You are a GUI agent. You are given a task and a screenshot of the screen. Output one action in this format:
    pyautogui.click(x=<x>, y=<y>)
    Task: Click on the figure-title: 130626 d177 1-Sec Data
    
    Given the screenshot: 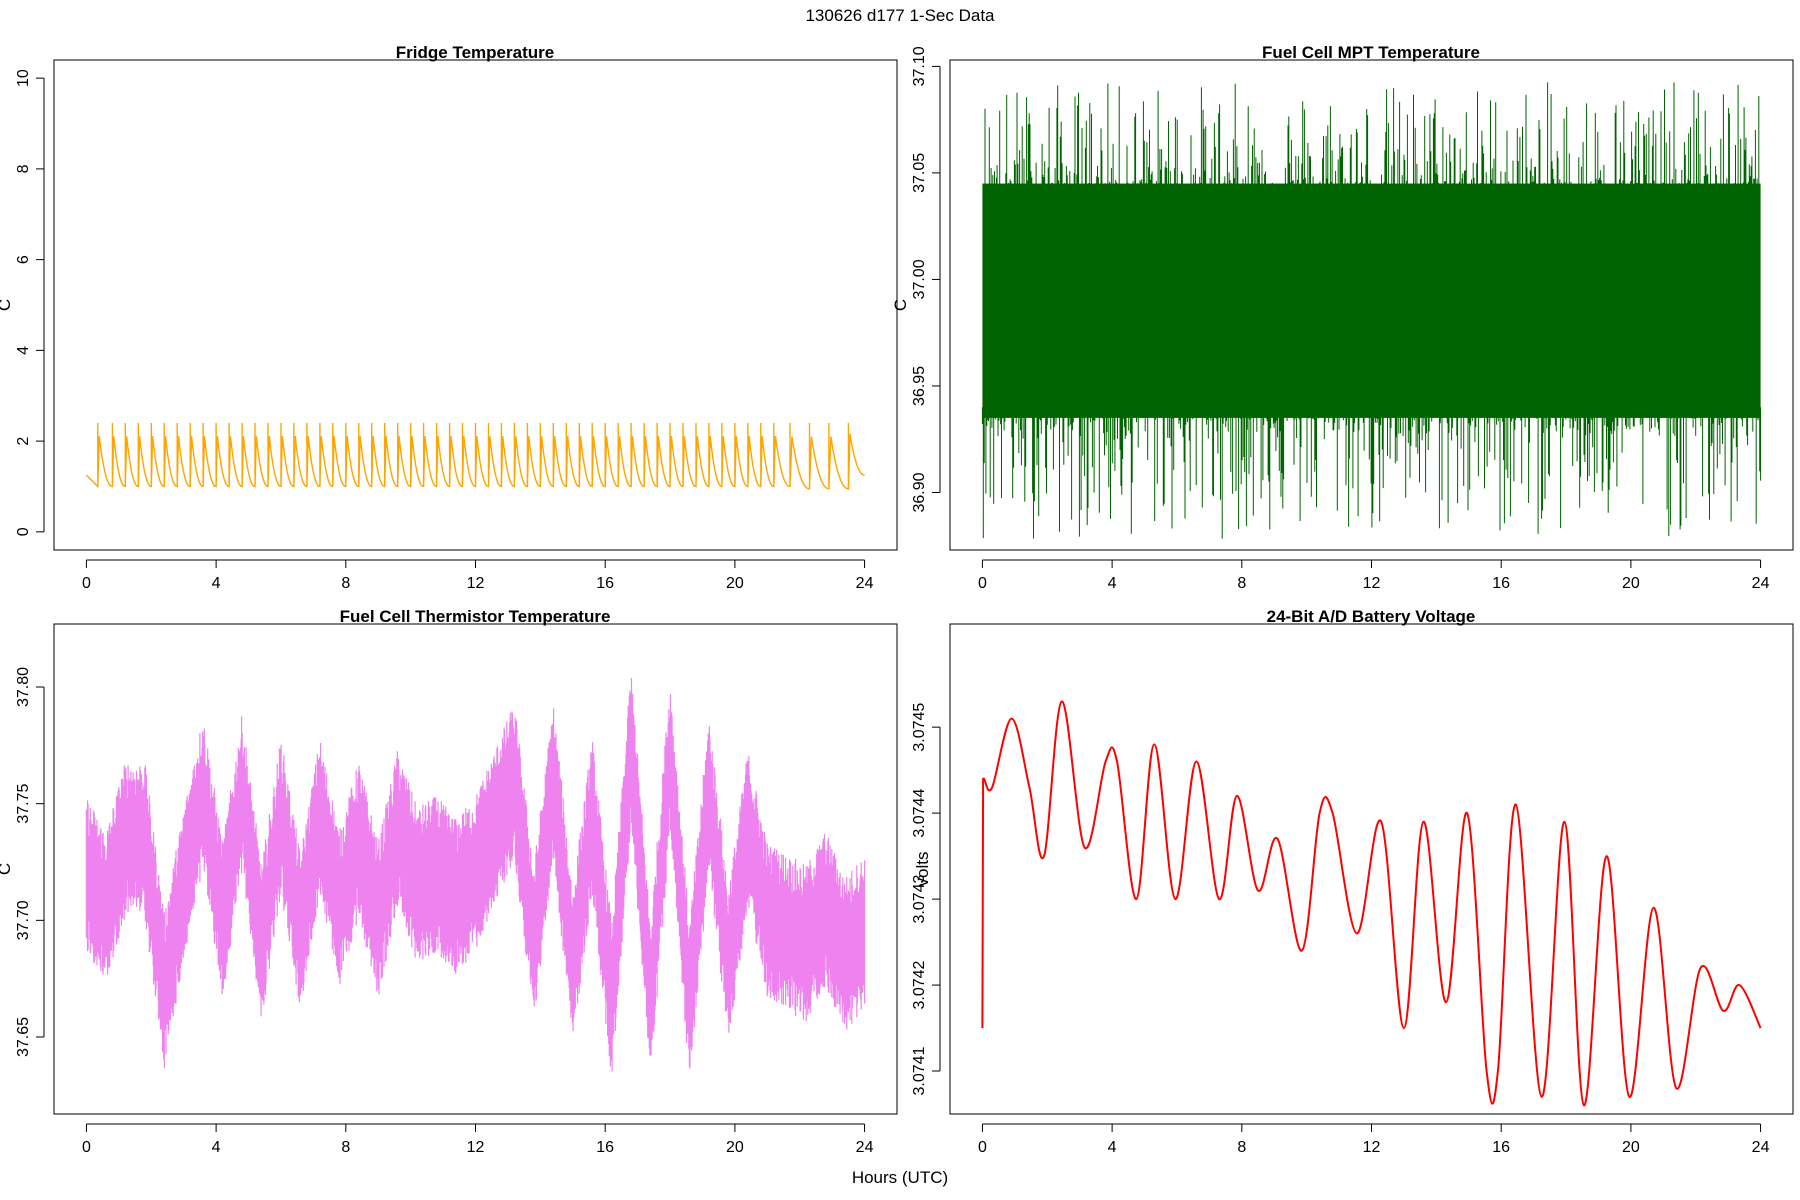 What is the action you would take?
    pyautogui.click(x=900, y=15)
    